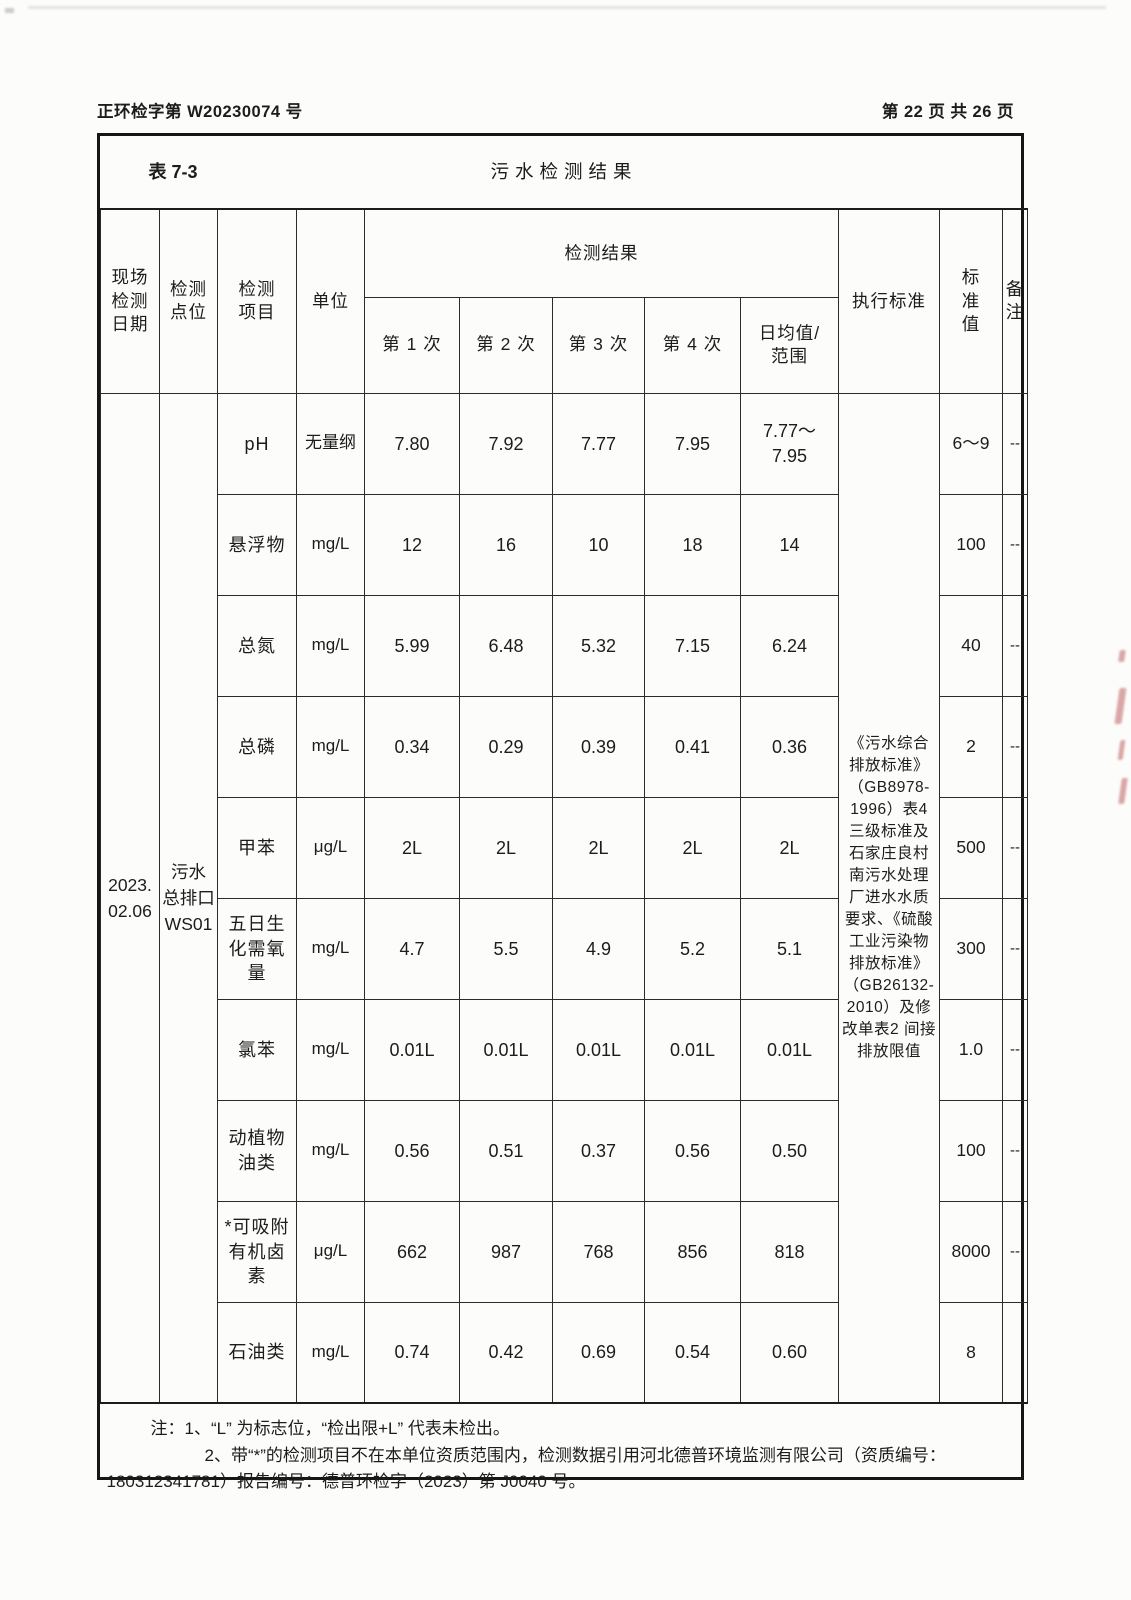 This screenshot has height=1600, width=1131. What do you see at coordinates (506, 1251) in the screenshot?
I see `result2-cell: 987` at bounding box center [506, 1251].